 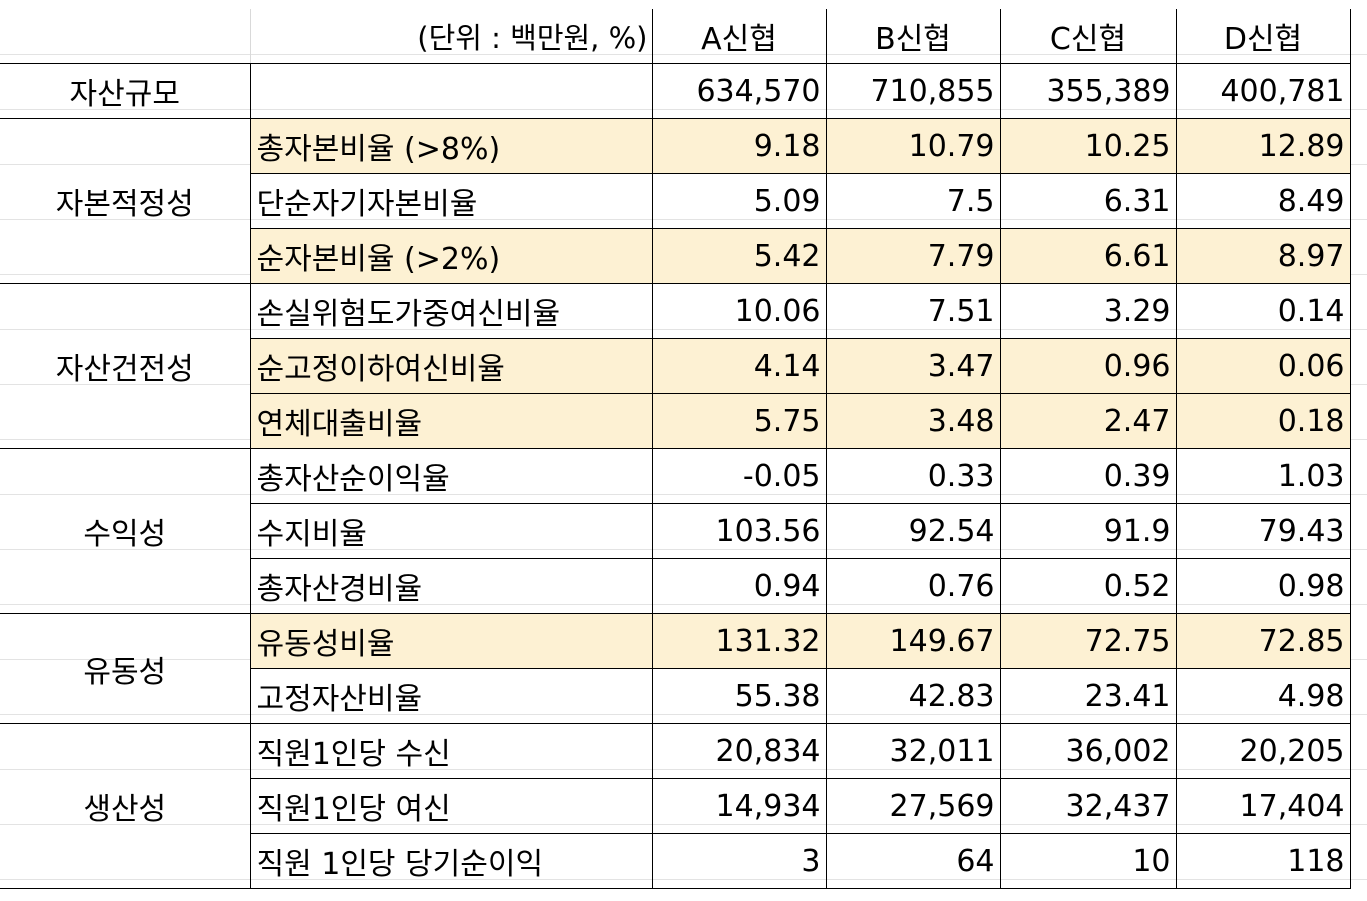 What do you see at coordinates (1263, 751) in the screenshot?
I see `value-cell: 20,205` at bounding box center [1263, 751].